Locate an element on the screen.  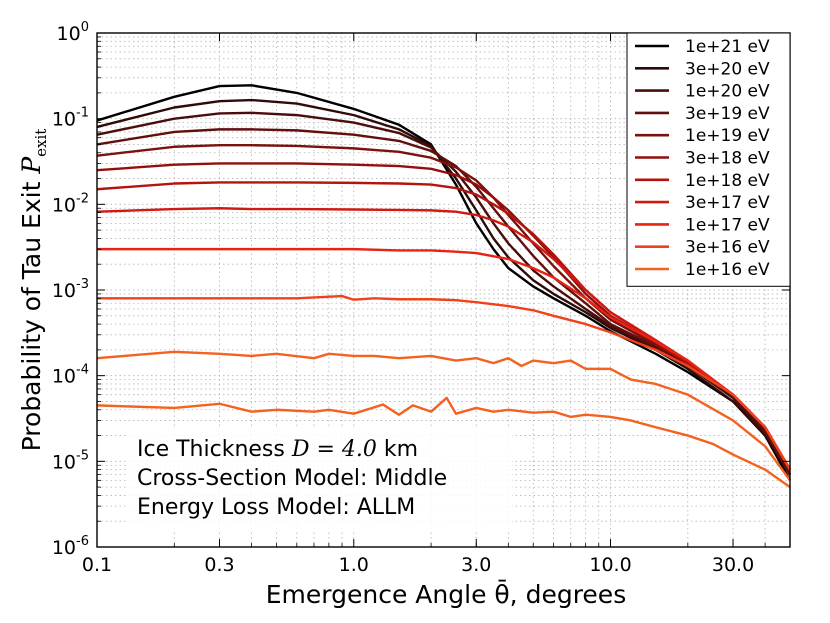
x-tick-label: 1.0 is located at coordinates (354, 565).